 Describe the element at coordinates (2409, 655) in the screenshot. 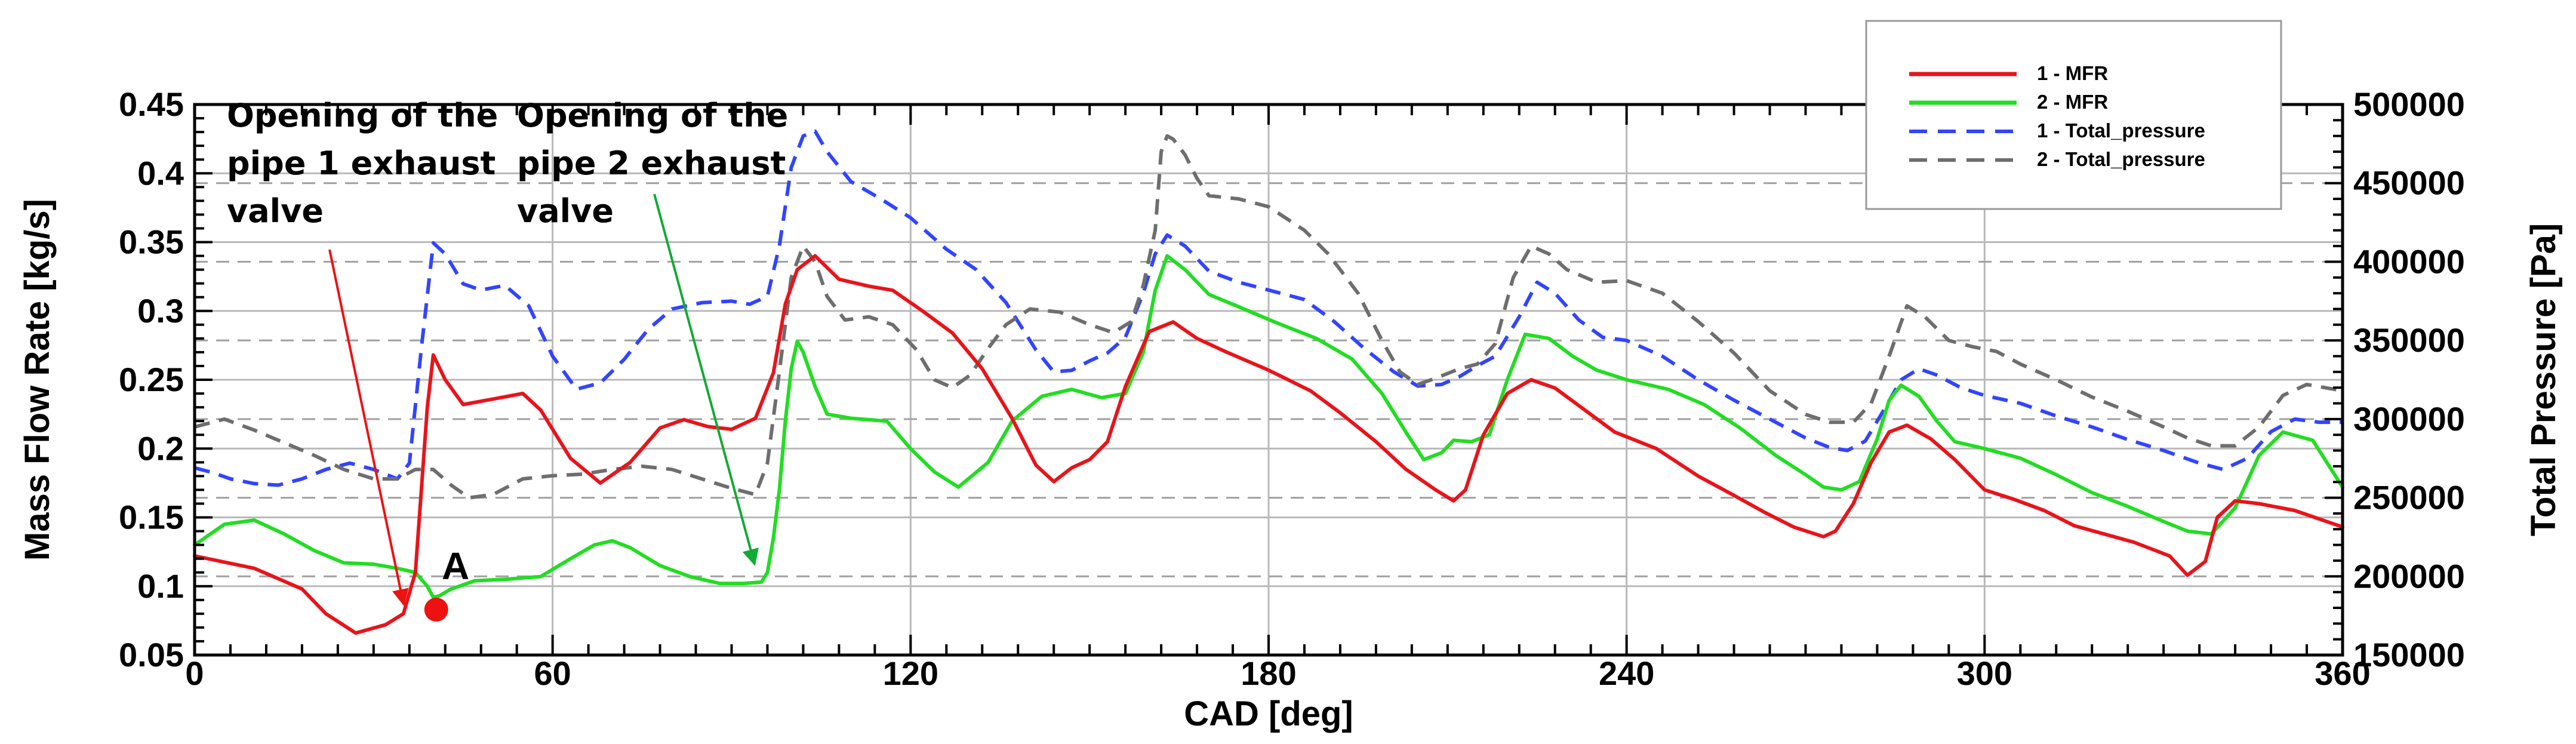

I see `y2-tick-label-0: 150000` at that location.